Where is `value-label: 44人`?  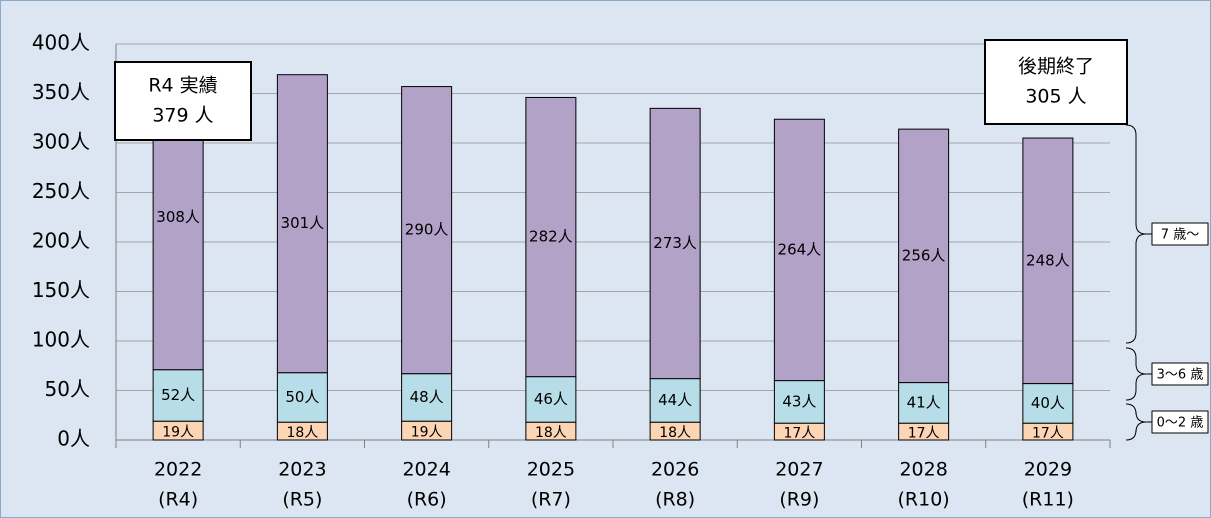
value-label: 44人 is located at coordinates (675, 400).